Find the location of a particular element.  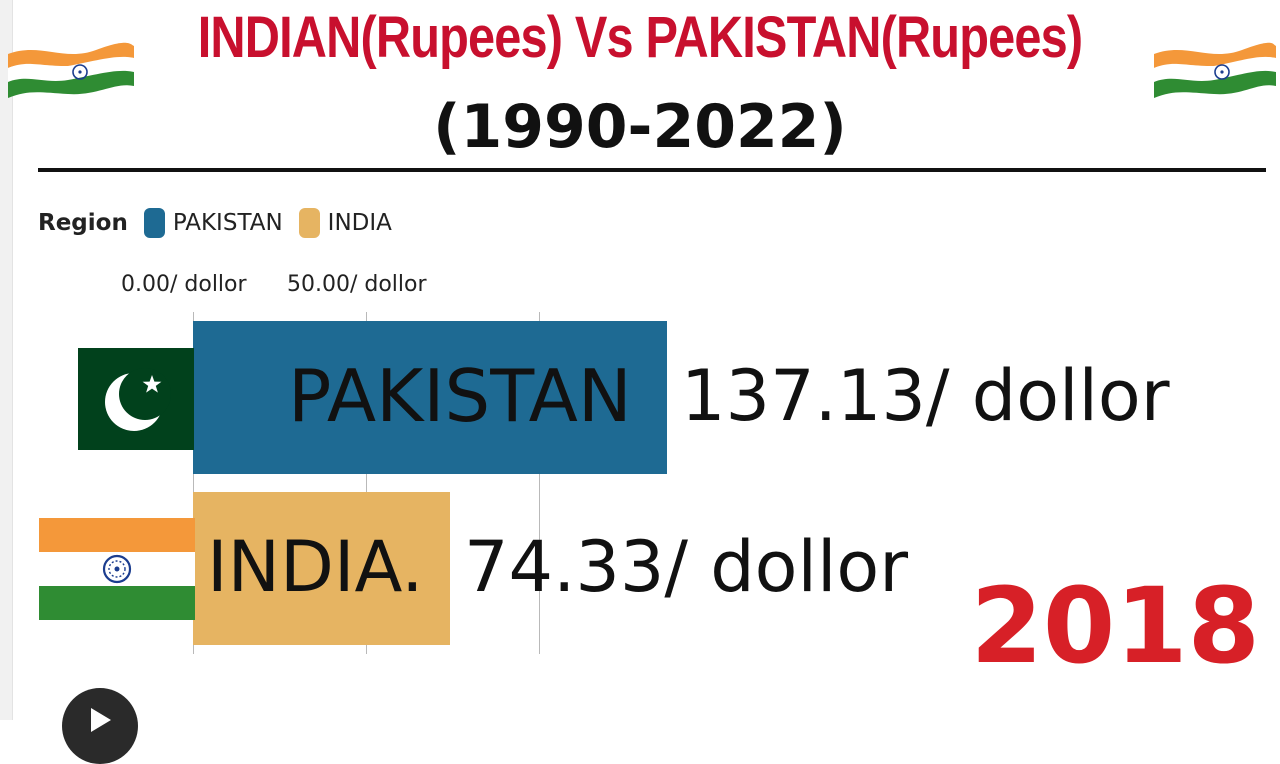

legend-label-india: INDIA is located at coordinates (359, 223).